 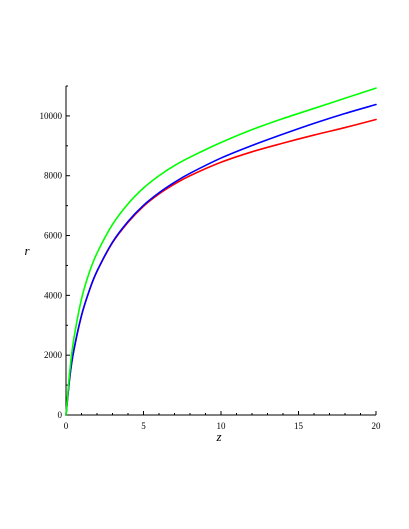 I want to click on y-tick-label: 2000, so click(x=53, y=355).